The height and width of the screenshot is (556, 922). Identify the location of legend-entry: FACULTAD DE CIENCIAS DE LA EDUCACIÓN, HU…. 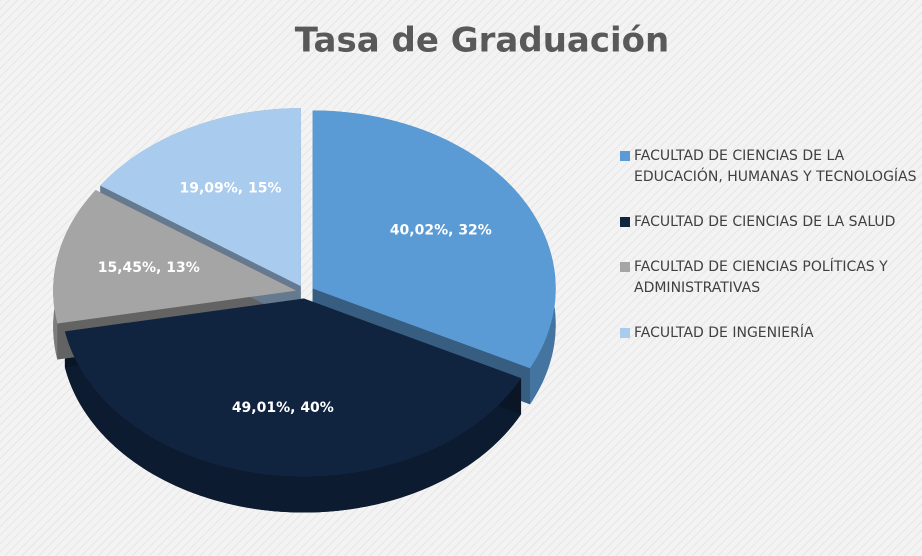
(770, 167).